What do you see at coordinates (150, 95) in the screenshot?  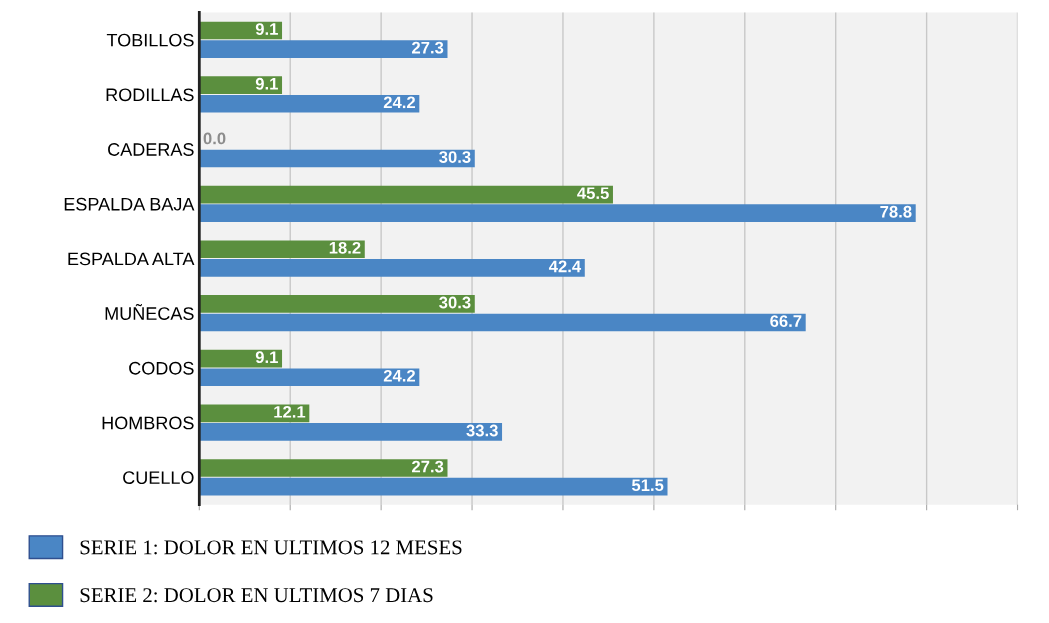 I see `y-tick-label: RODILLAS` at bounding box center [150, 95].